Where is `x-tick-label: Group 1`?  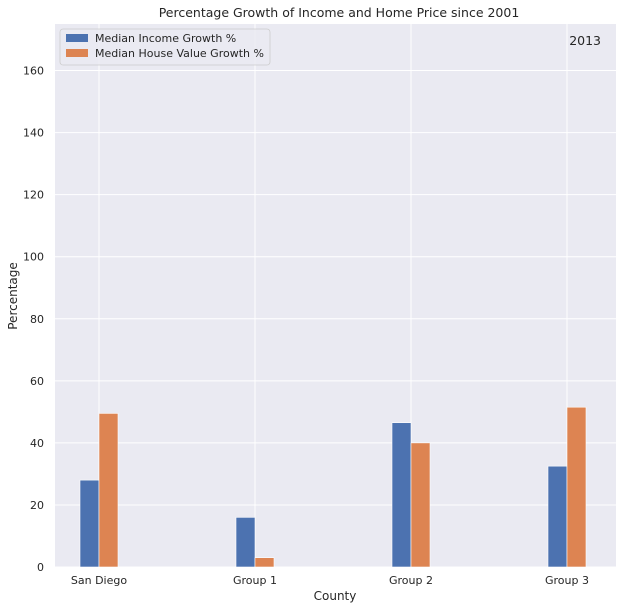 x-tick-label: Group 1 is located at coordinates (255, 580).